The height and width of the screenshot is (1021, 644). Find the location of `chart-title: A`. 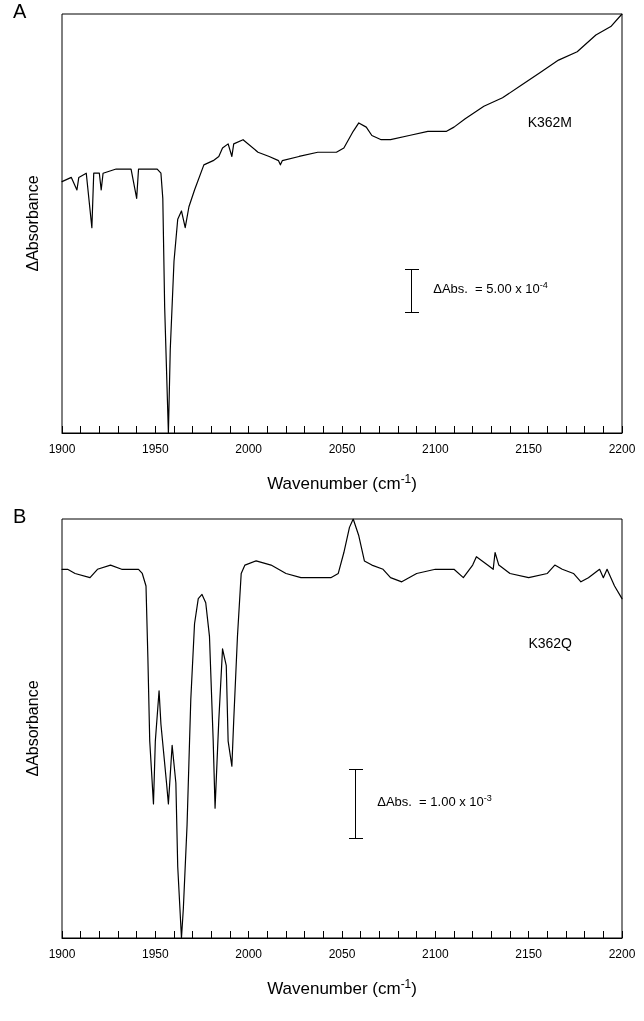

chart-title: A is located at coordinates (20, 11).